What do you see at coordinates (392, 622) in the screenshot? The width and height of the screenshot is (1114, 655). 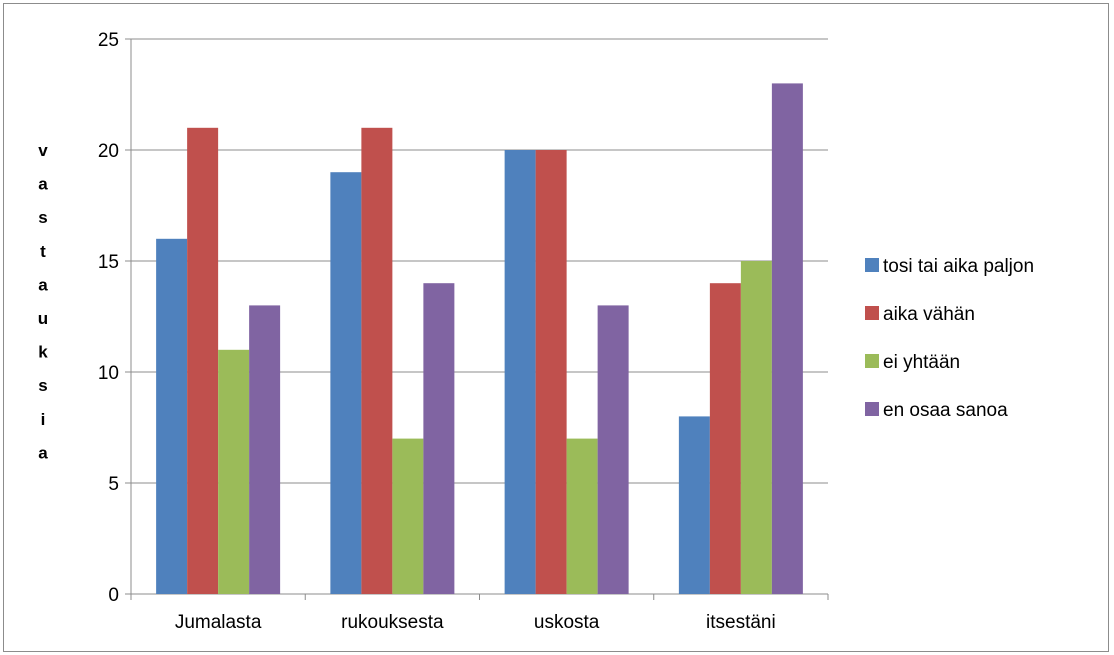 I see `x-category-label: rukouksesta` at bounding box center [392, 622].